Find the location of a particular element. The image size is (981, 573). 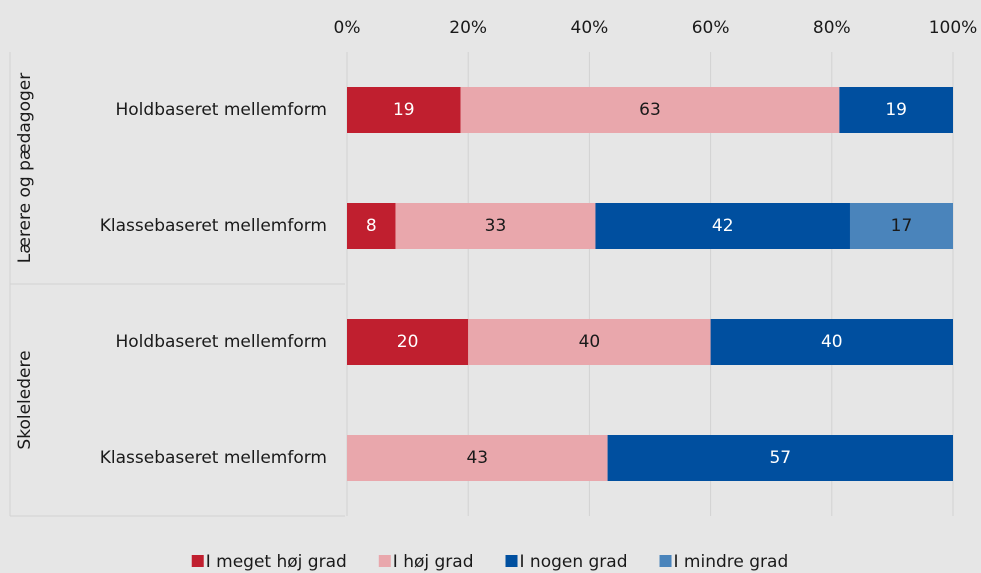

x-tick-label: 40% is located at coordinates (590, 28).